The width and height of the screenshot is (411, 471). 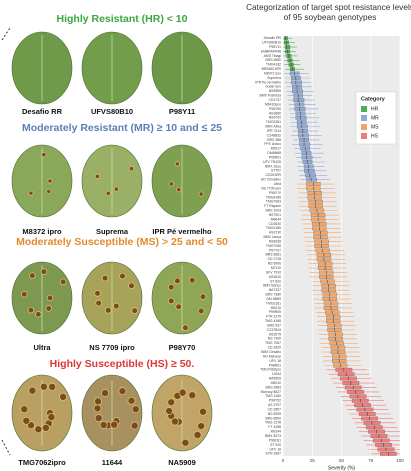 I want to click on y-tick-label: DM 68i69, so click(x=273, y=299).